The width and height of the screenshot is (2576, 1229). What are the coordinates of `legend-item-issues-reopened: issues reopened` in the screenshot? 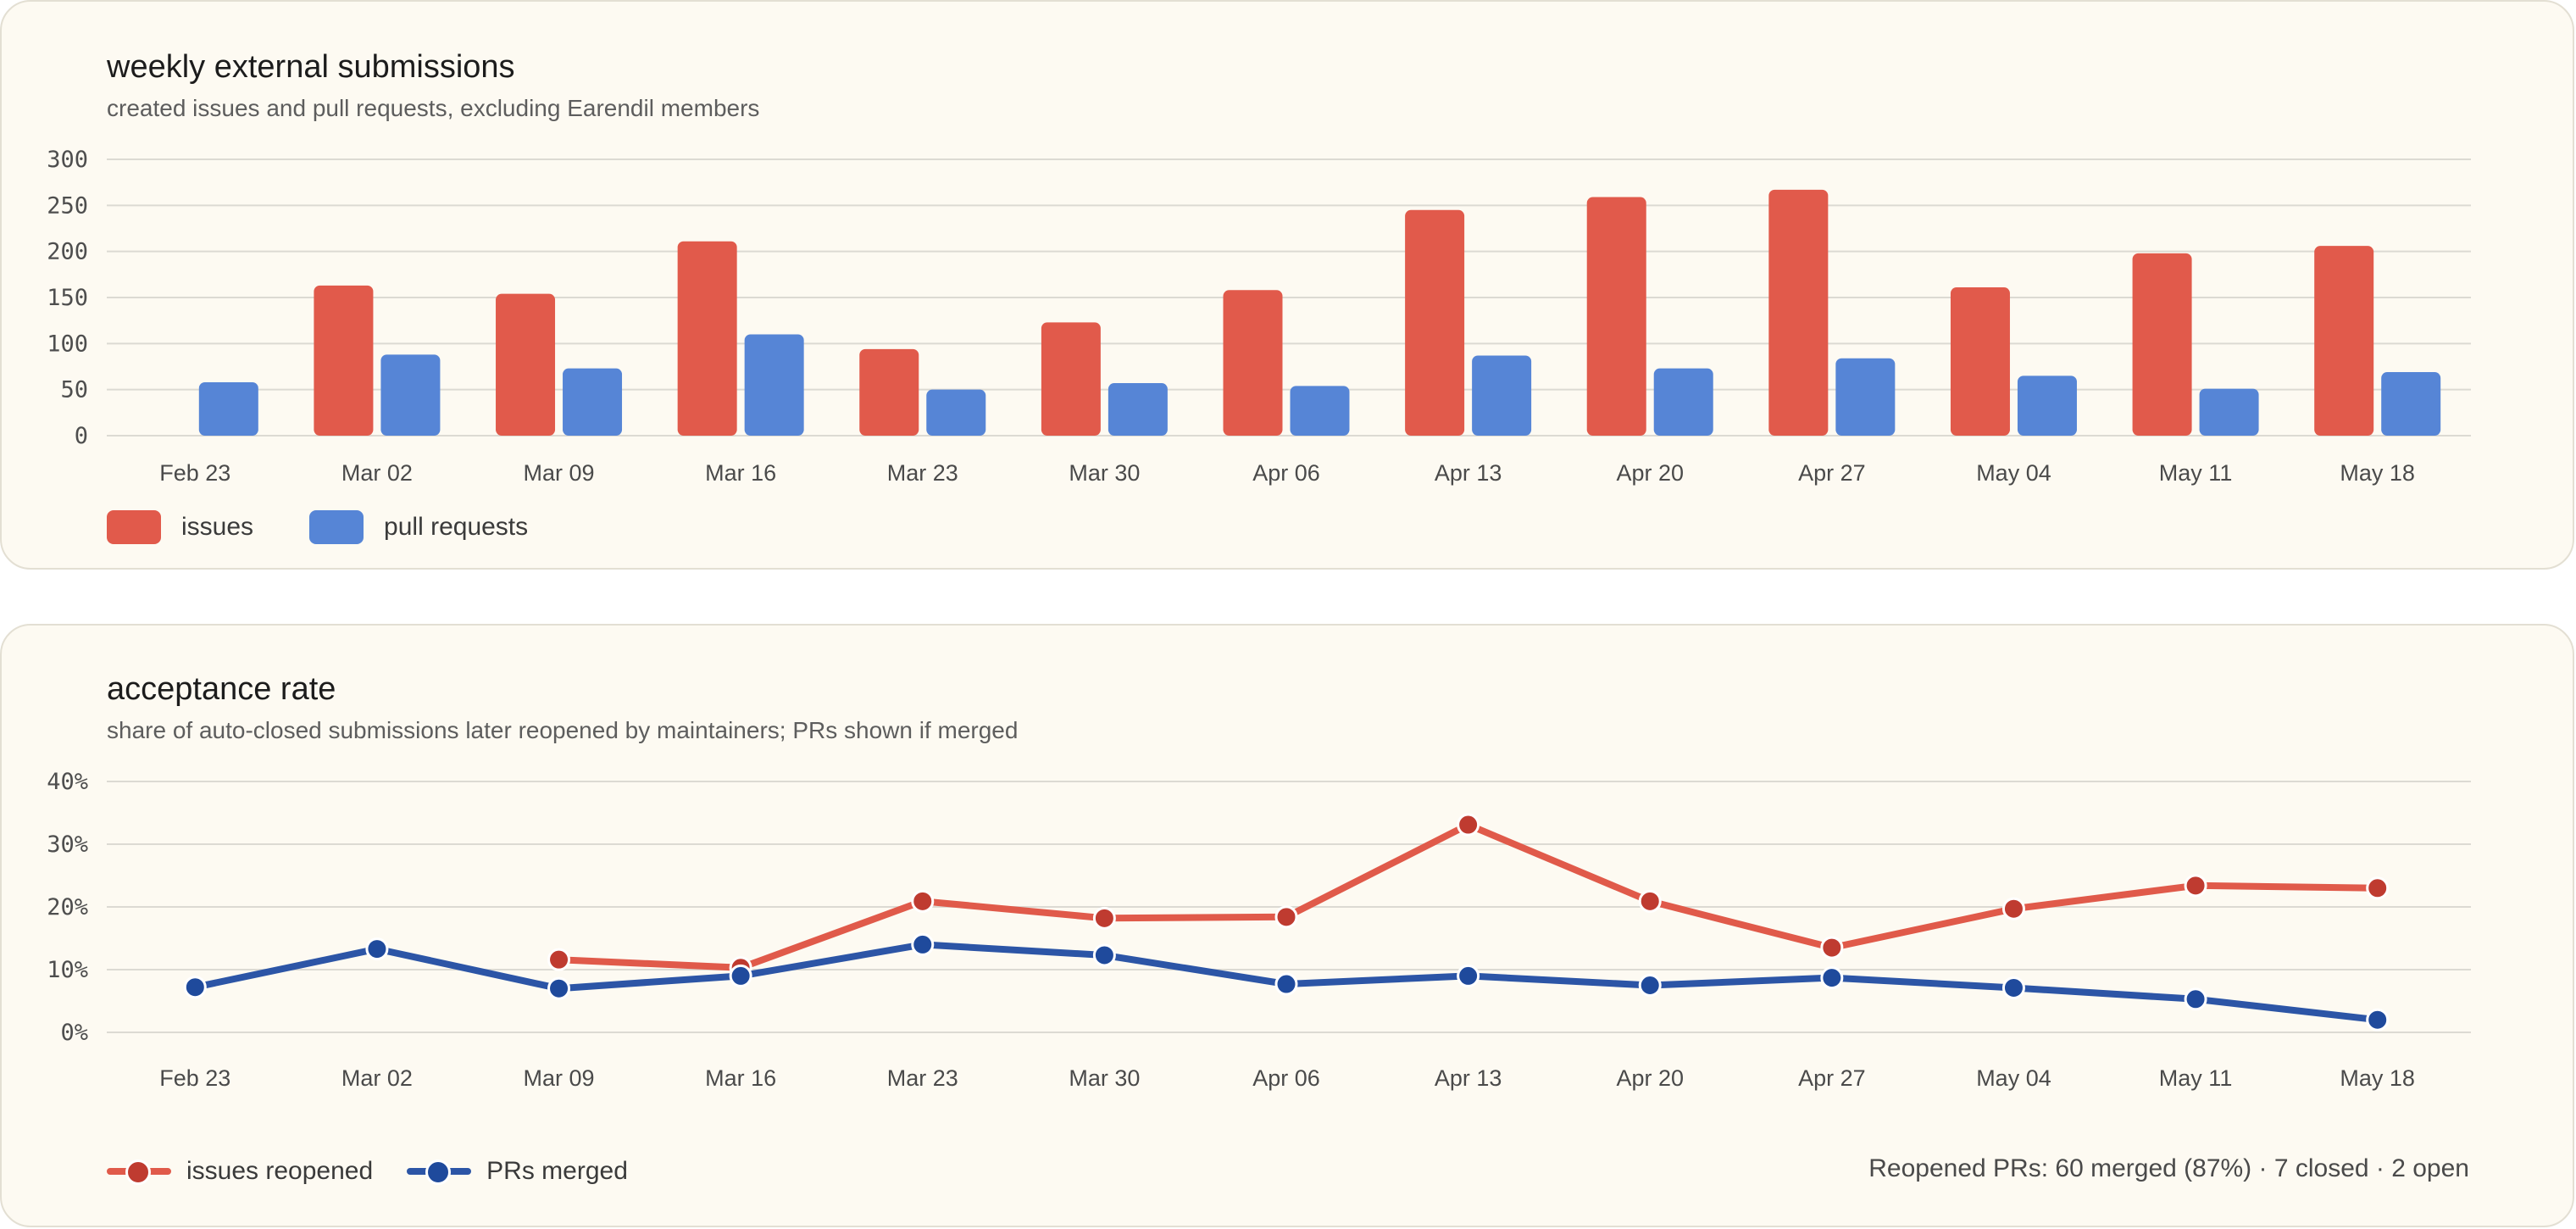 It's located at (240, 1171).